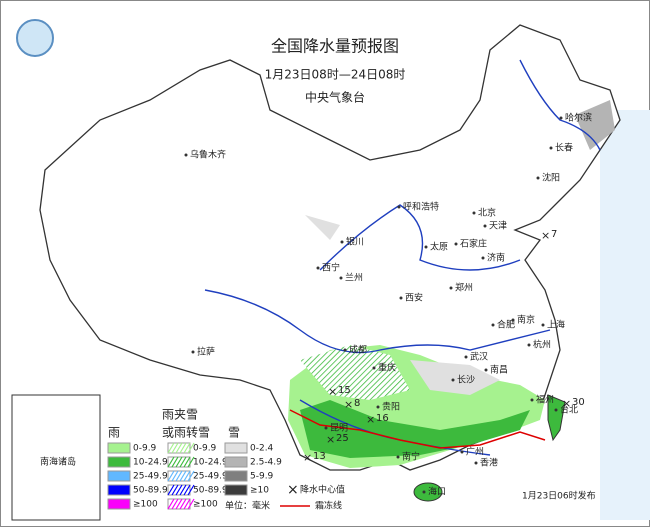 This screenshot has width=650, height=531. What do you see at coordinates (578, 402) in the screenshot?
I see `center-value: 30` at bounding box center [578, 402].